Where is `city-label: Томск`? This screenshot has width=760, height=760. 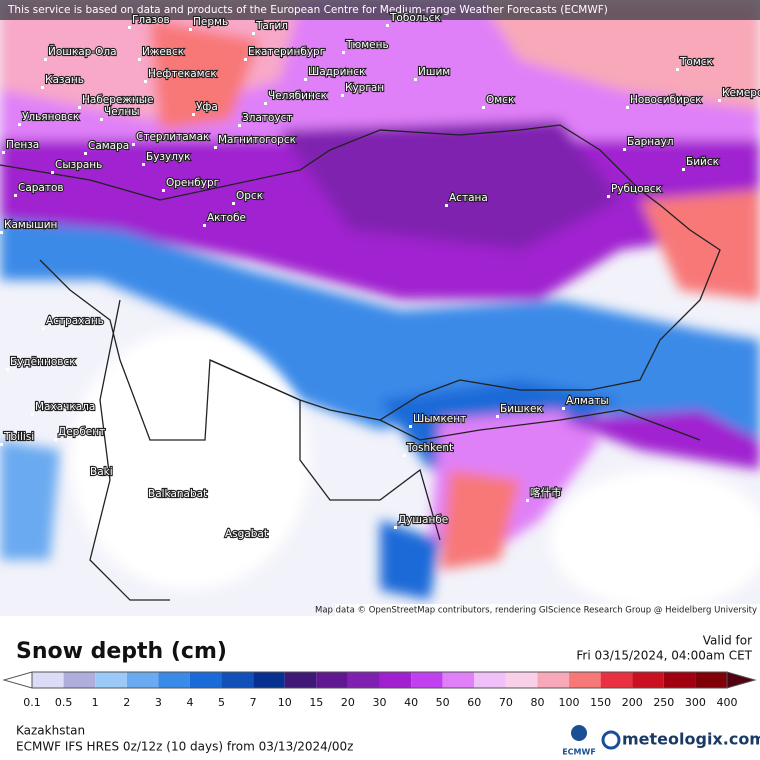 city-label: Томск is located at coordinates (696, 62).